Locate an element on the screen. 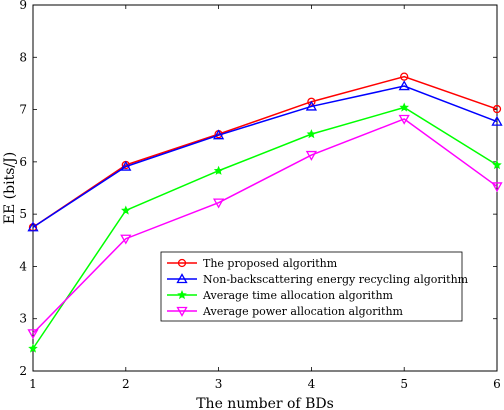 Image resolution: width=504 pixels, height=410 pixels. y-tick-label: 3 is located at coordinates (23, 319).